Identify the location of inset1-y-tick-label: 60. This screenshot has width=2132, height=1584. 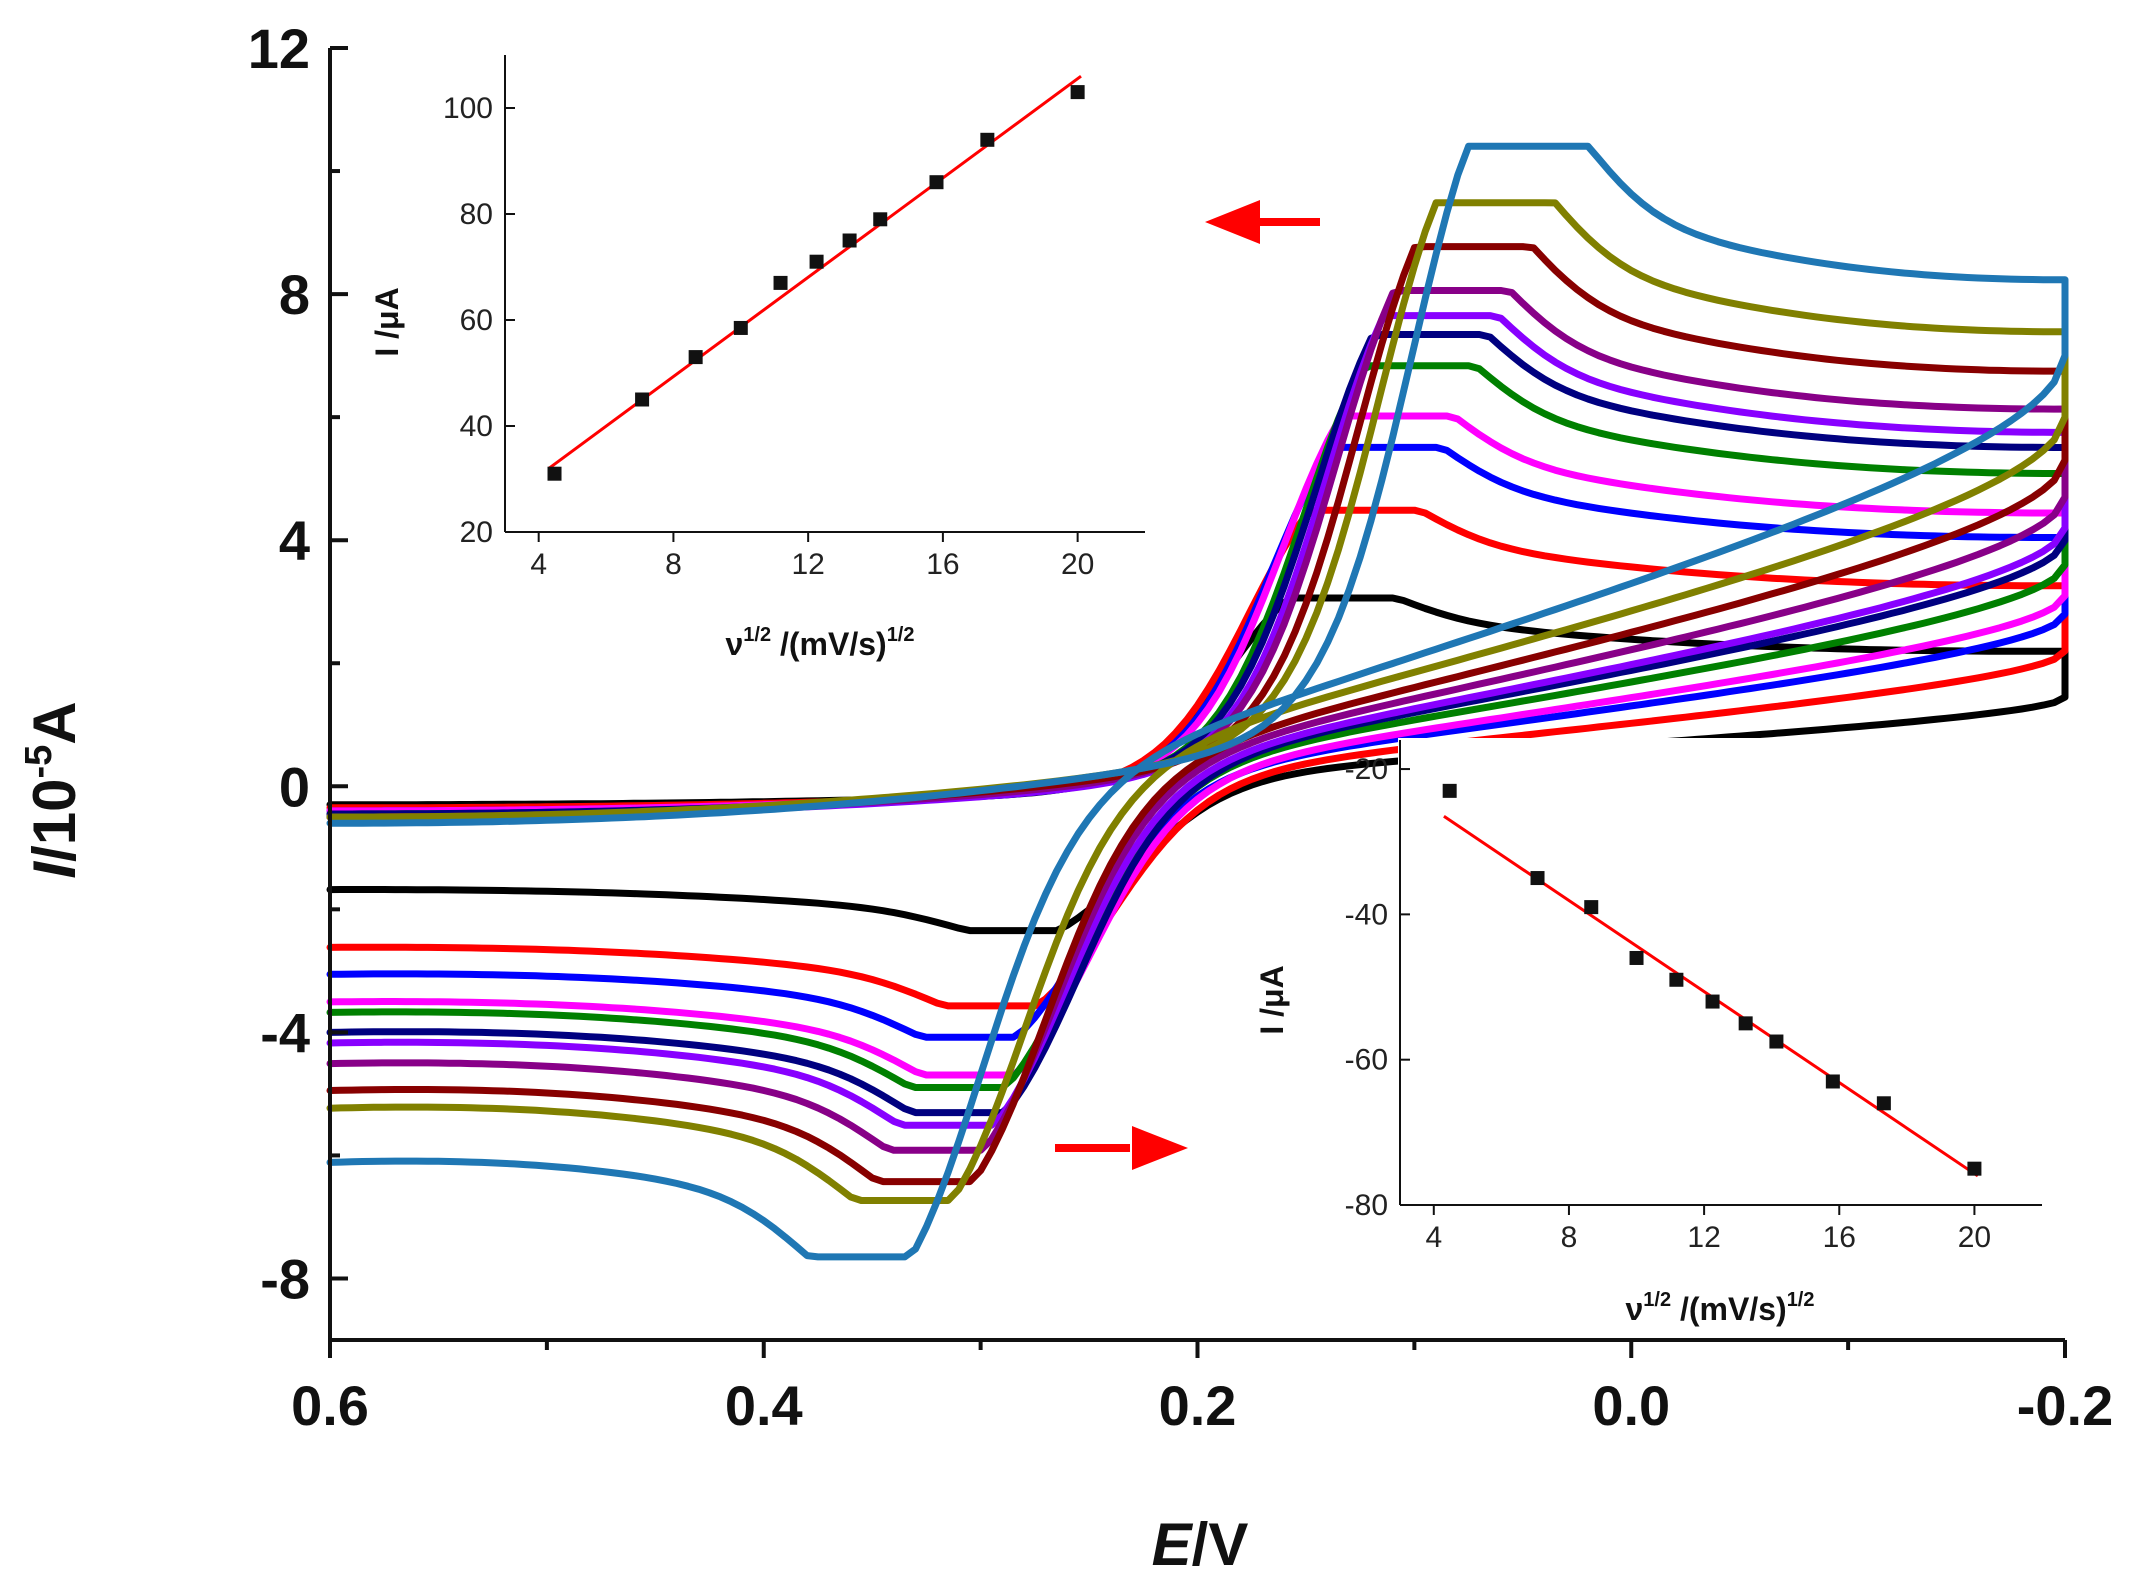
(476, 320).